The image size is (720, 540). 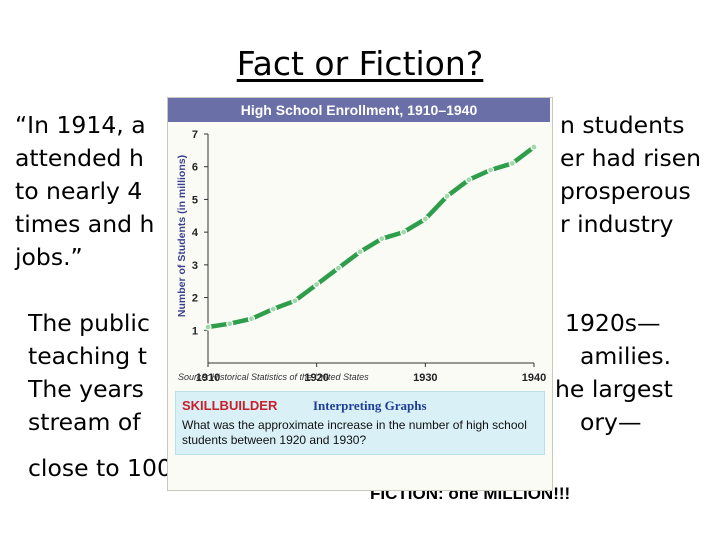 What do you see at coordinates (195, 299) in the screenshot?
I see `y-tick-label: 2` at bounding box center [195, 299].